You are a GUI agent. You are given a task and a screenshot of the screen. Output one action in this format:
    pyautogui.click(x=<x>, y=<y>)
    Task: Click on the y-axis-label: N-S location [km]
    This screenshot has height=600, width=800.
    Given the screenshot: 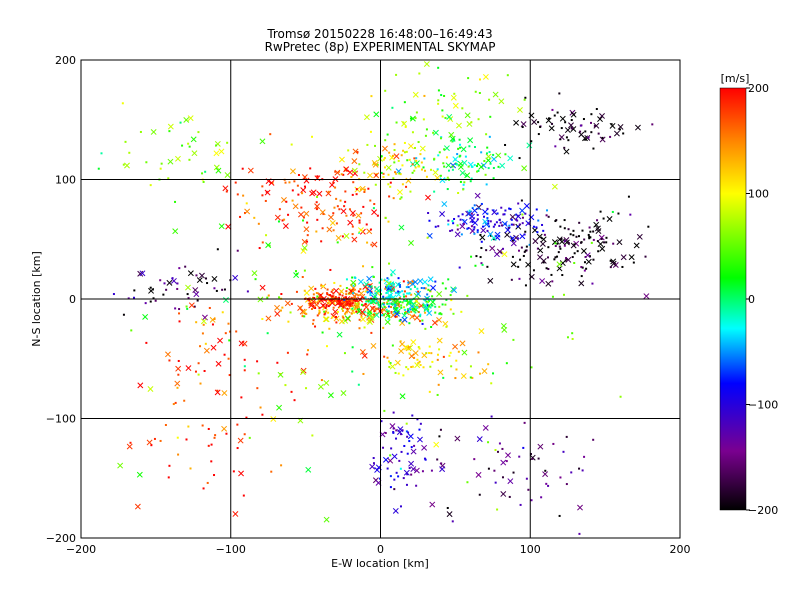 What is the action you would take?
    pyautogui.click(x=36, y=299)
    